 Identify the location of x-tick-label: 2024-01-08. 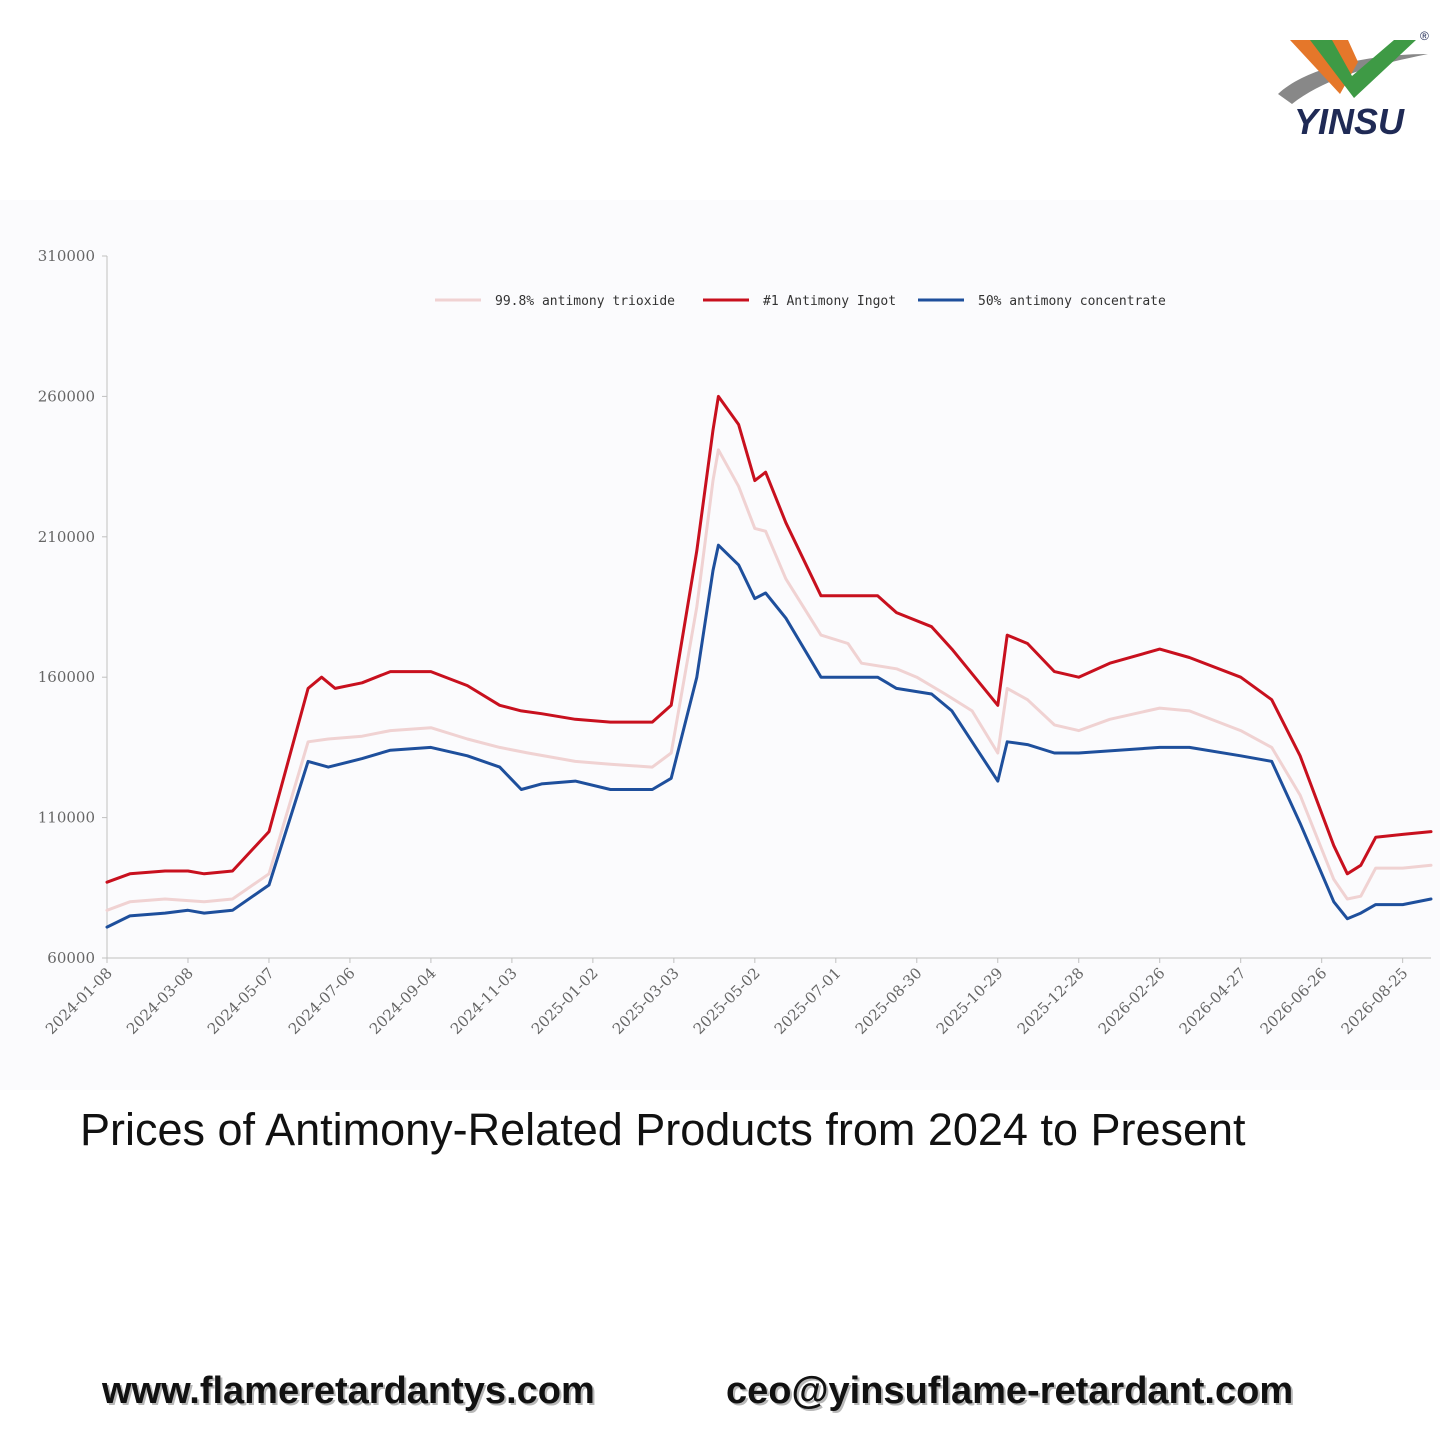
(79, 1001).